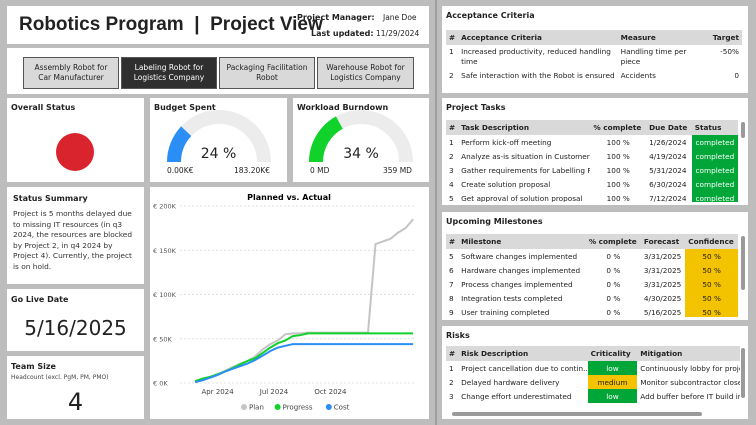 This screenshot has height=425, width=756. What do you see at coordinates (267, 73) in the screenshot?
I see `project-button-packaging-robot: Packaging Facilitation Robot` at bounding box center [267, 73].